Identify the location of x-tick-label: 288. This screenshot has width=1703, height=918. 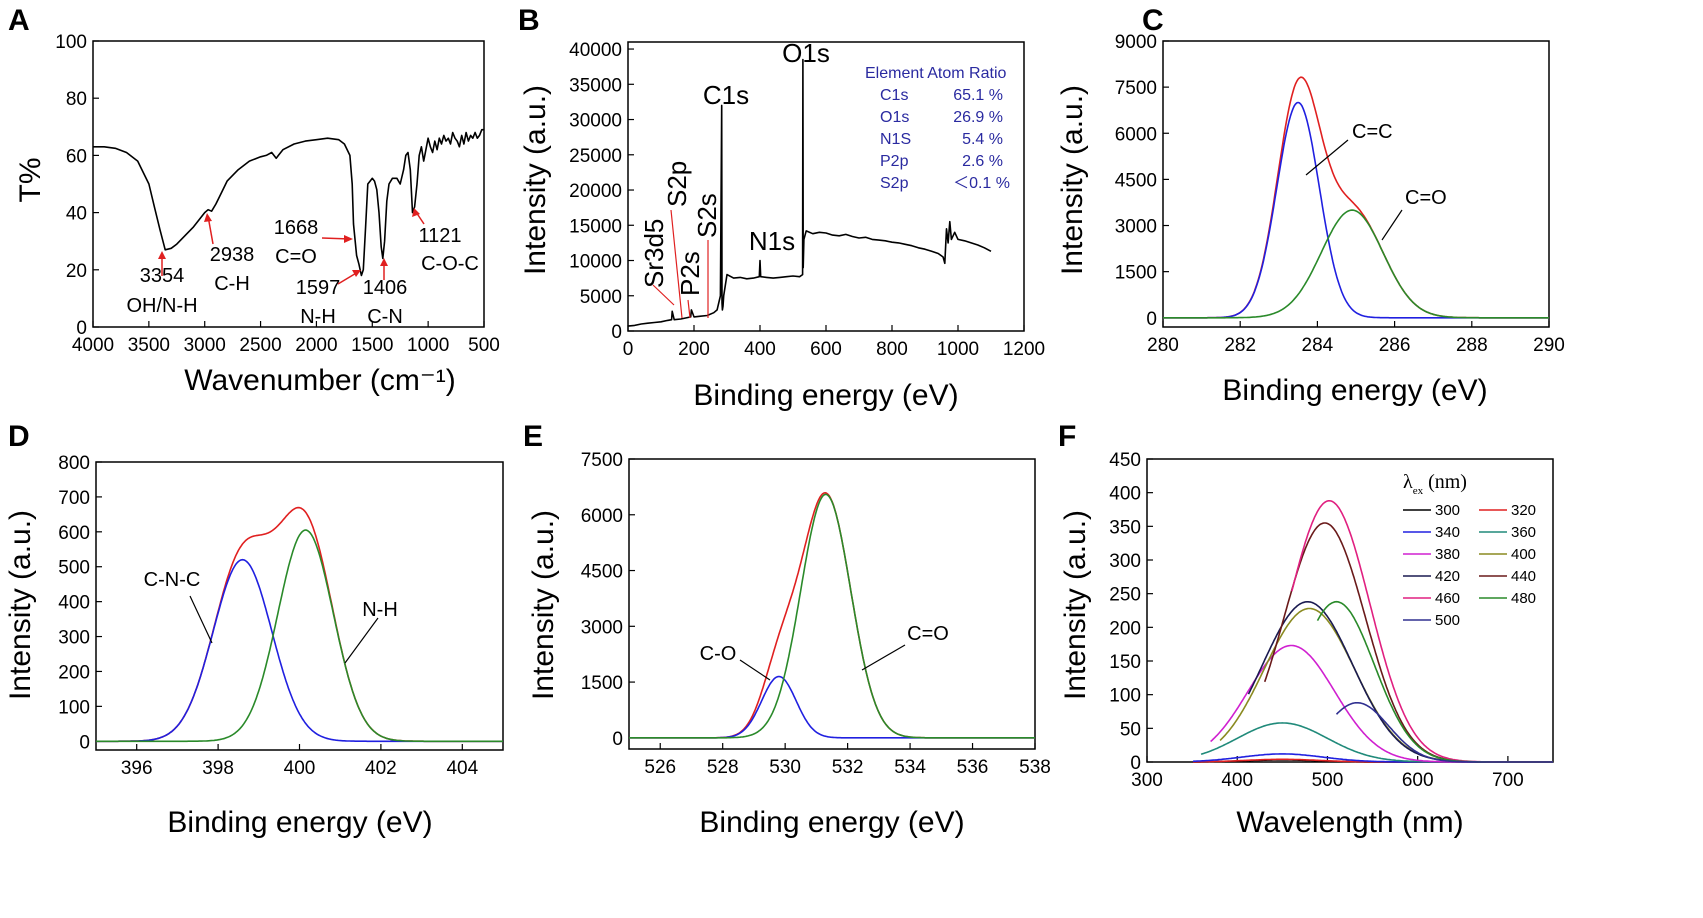
(1472, 345).